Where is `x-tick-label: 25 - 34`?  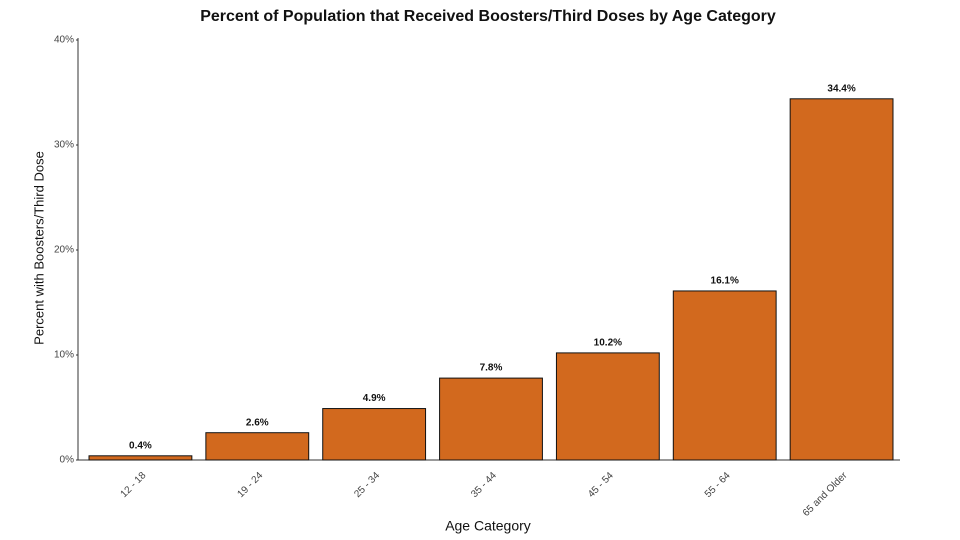 x-tick-label: 25 - 34 is located at coordinates (367, 485).